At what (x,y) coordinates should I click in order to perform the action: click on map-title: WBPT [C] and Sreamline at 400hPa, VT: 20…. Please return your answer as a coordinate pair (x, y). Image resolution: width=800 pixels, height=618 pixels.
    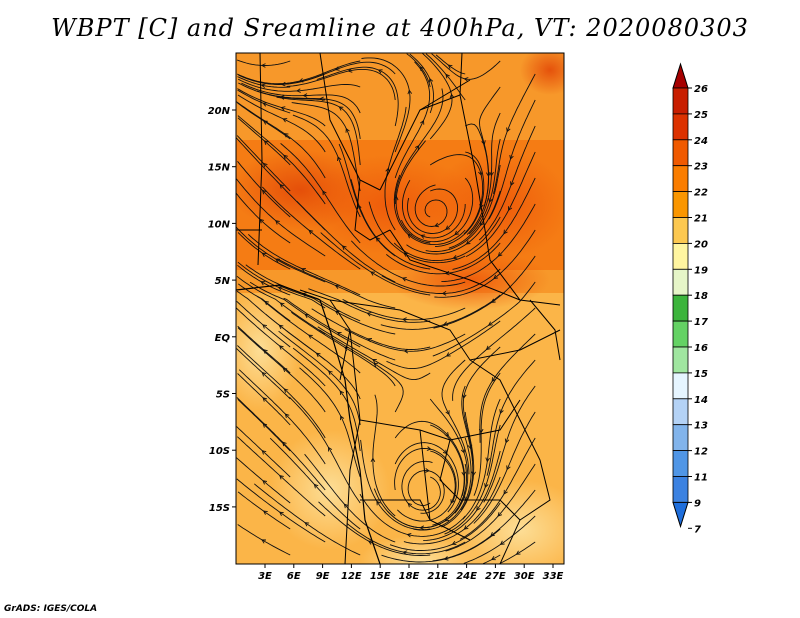
    Looking at the image, I should click on (400, 28).